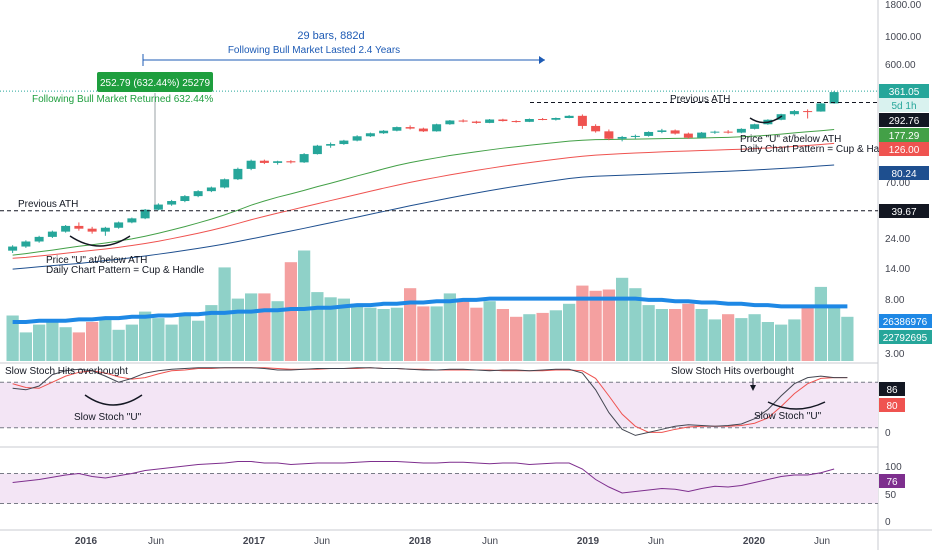 The image size is (932, 550). I want to click on ma-long-badge, so click(904, 173).